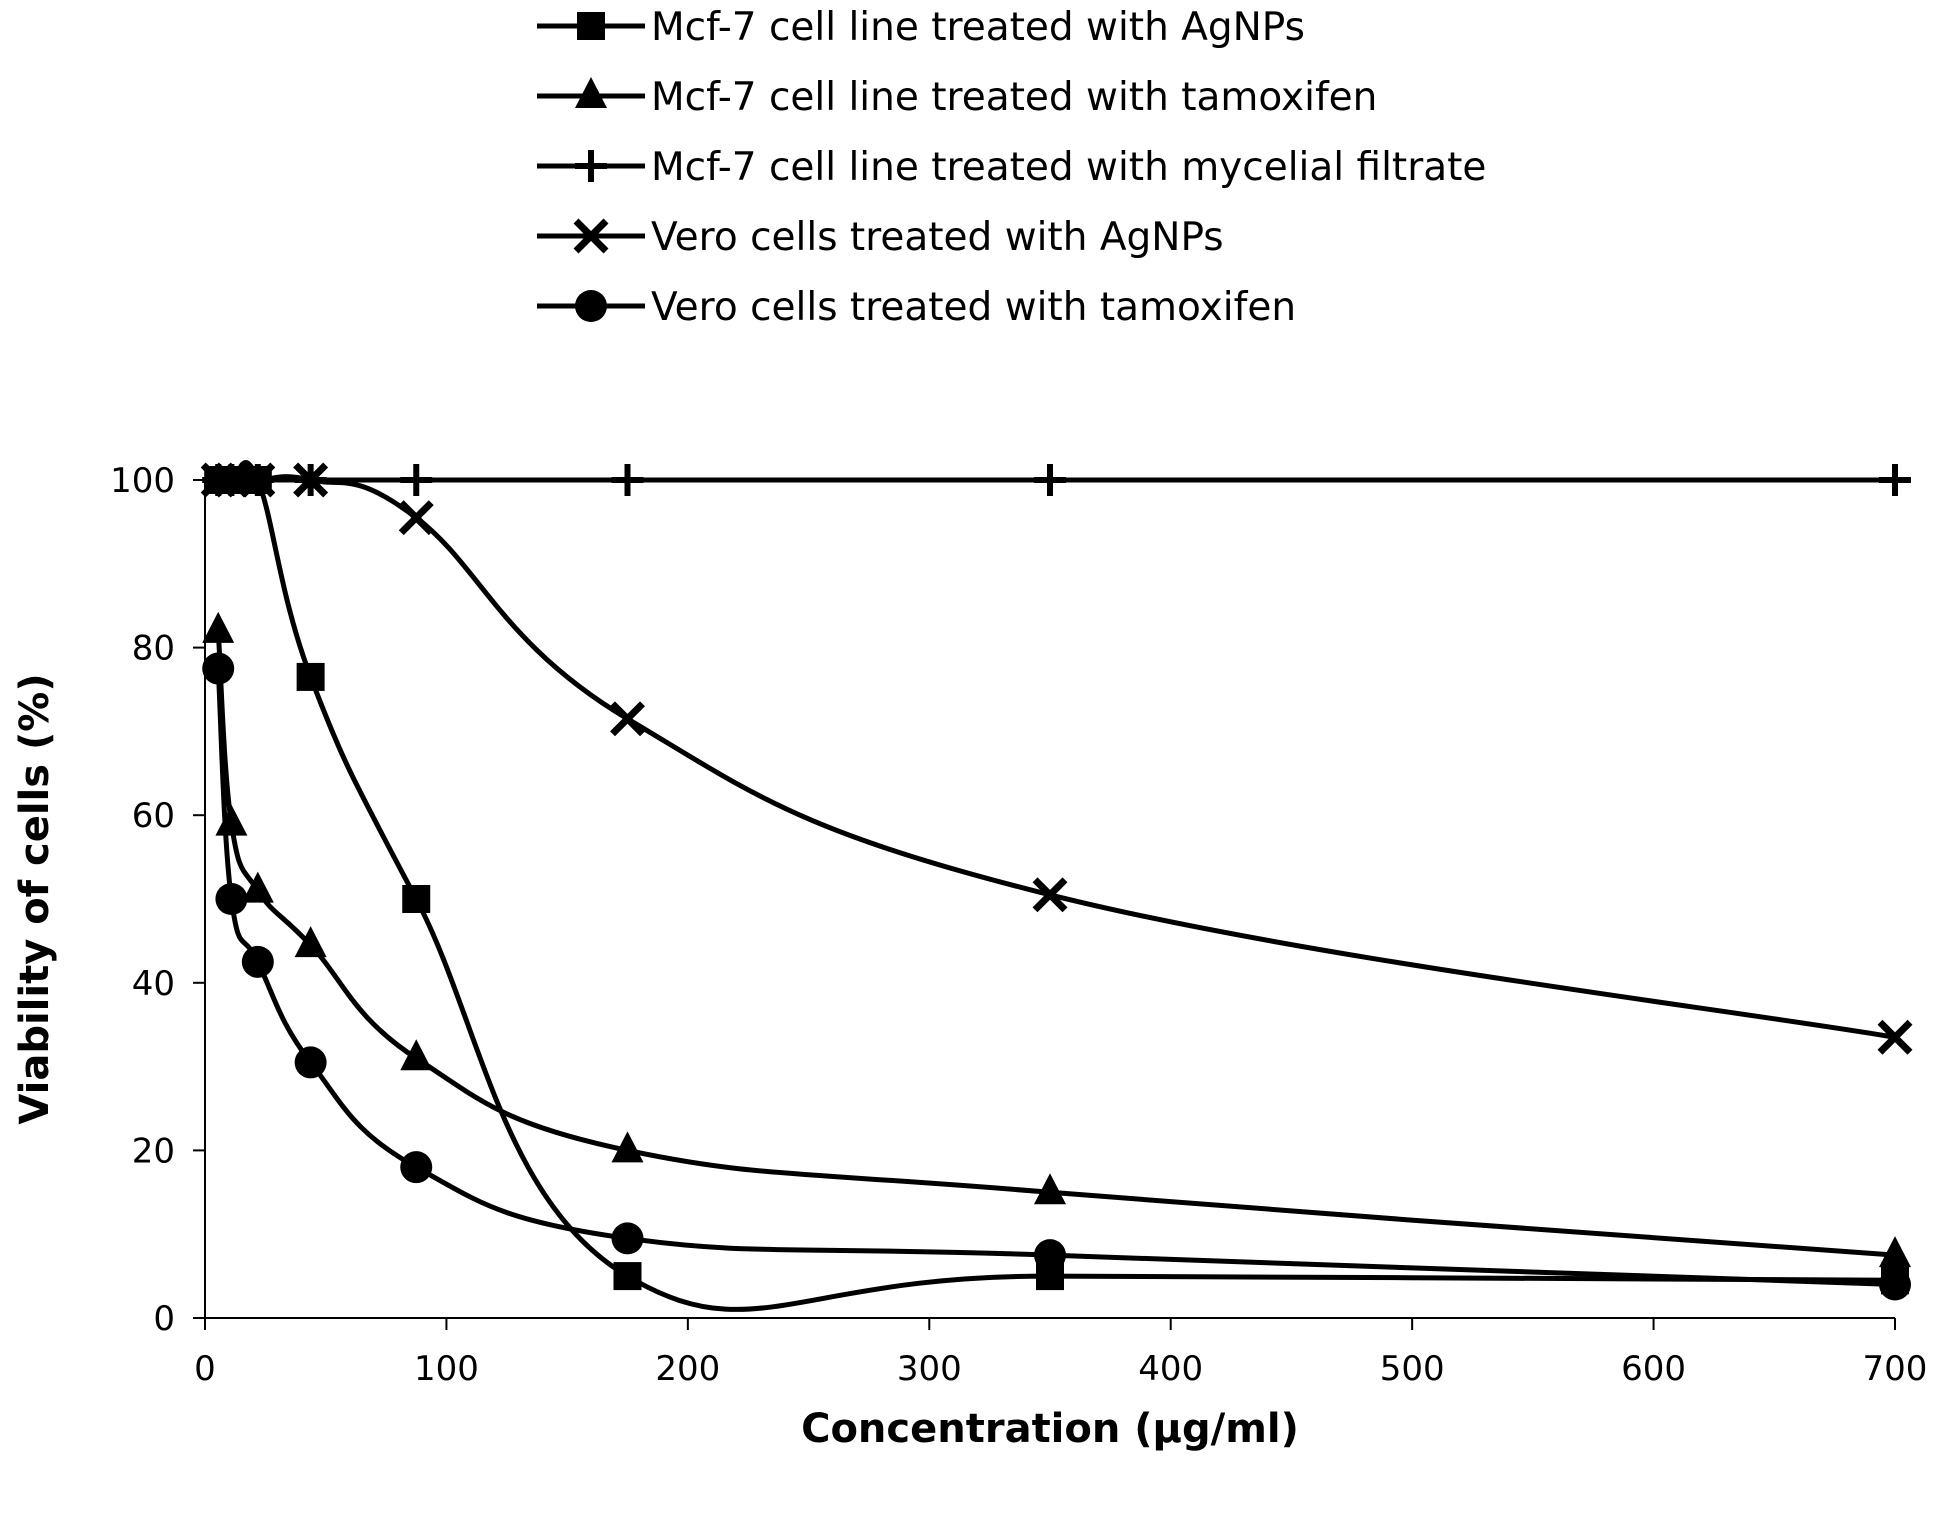  What do you see at coordinates (153, 649) in the screenshot?
I see `y-tick-label: 80` at bounding box center [153, 649].